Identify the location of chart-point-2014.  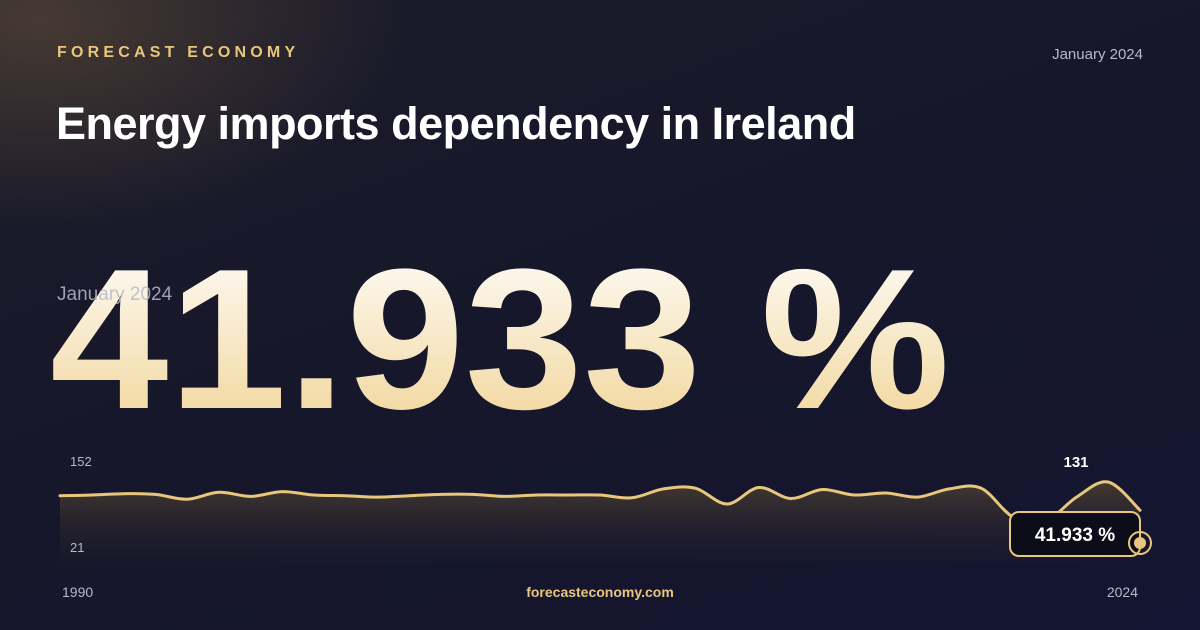
(822, 490).